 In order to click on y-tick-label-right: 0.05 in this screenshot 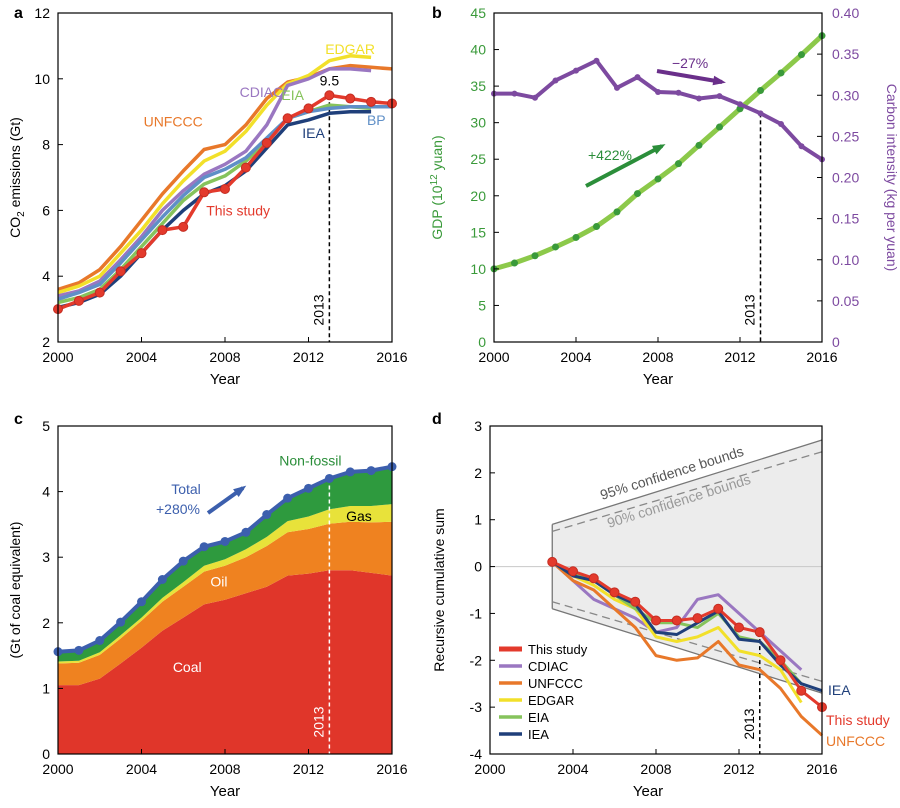, I will do `click(845, 301)`.